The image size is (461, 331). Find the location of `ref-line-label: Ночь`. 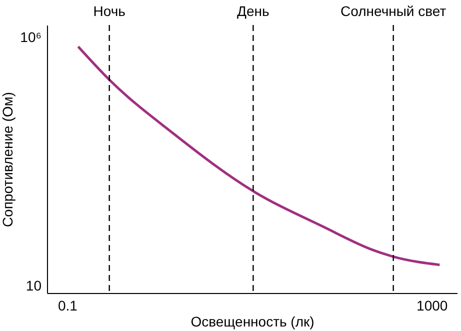

ref-line-label: Ночь is located at coordinates (109, 11).